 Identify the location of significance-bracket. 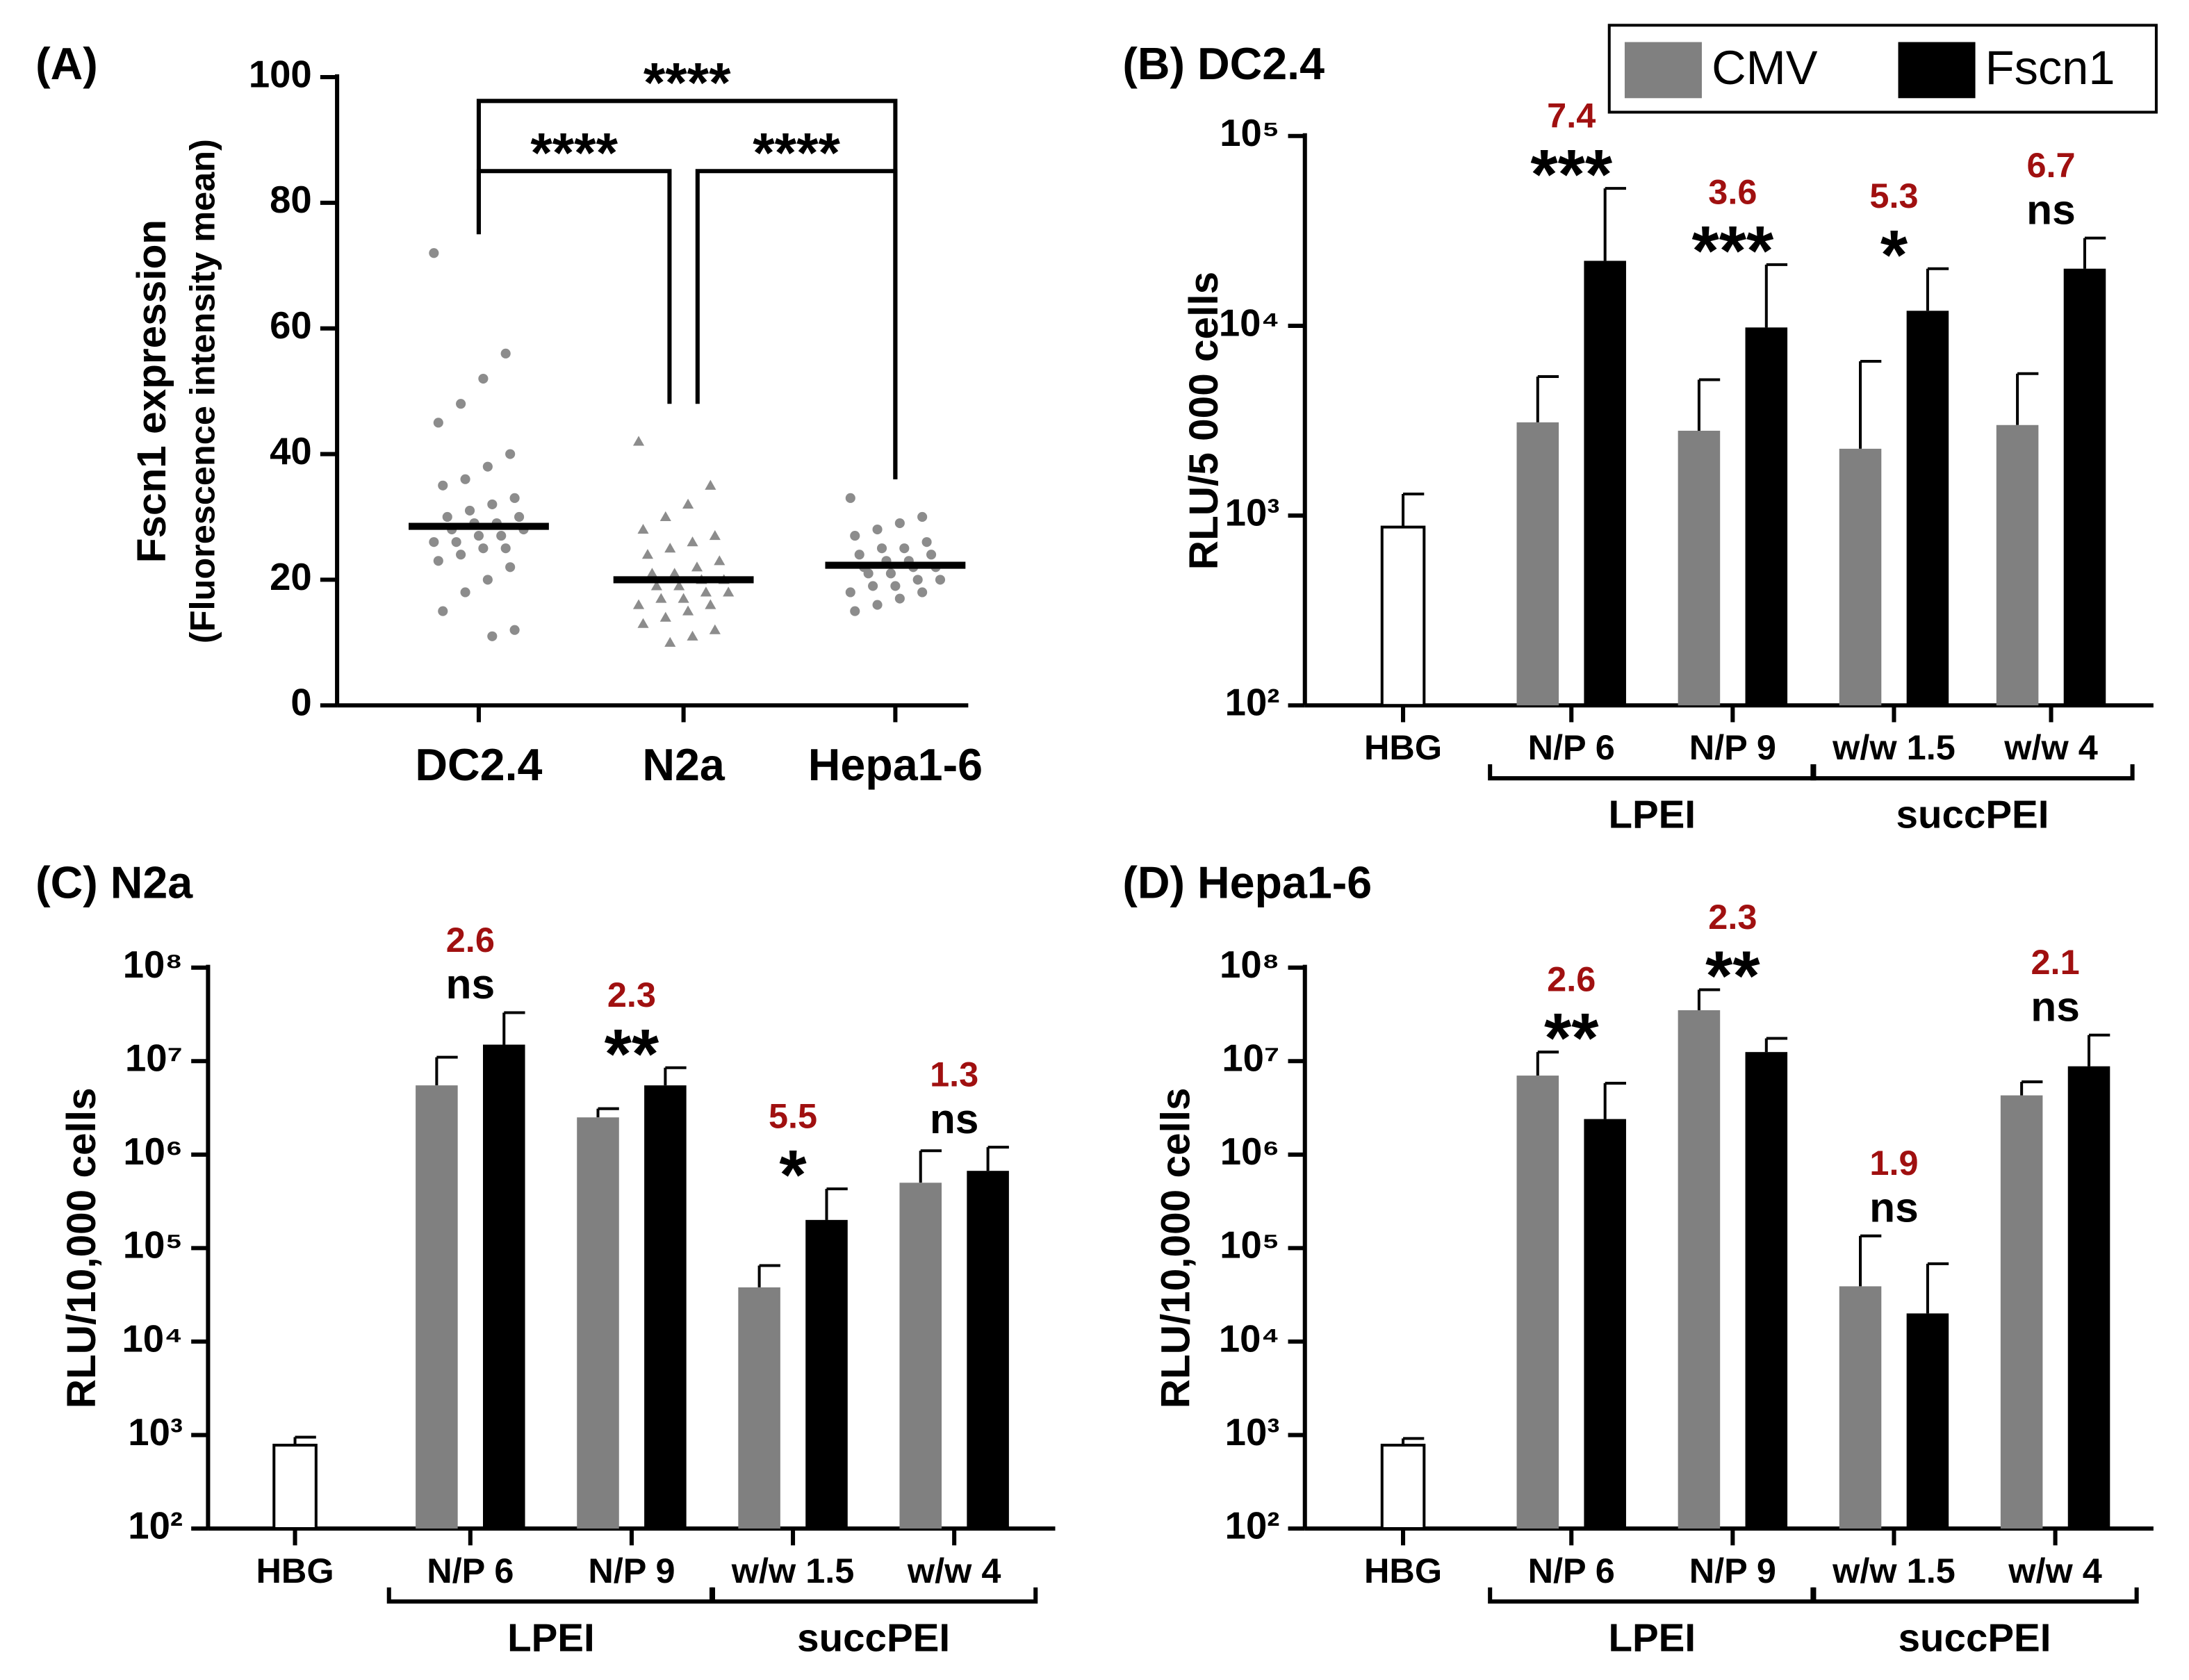
(796, 324).